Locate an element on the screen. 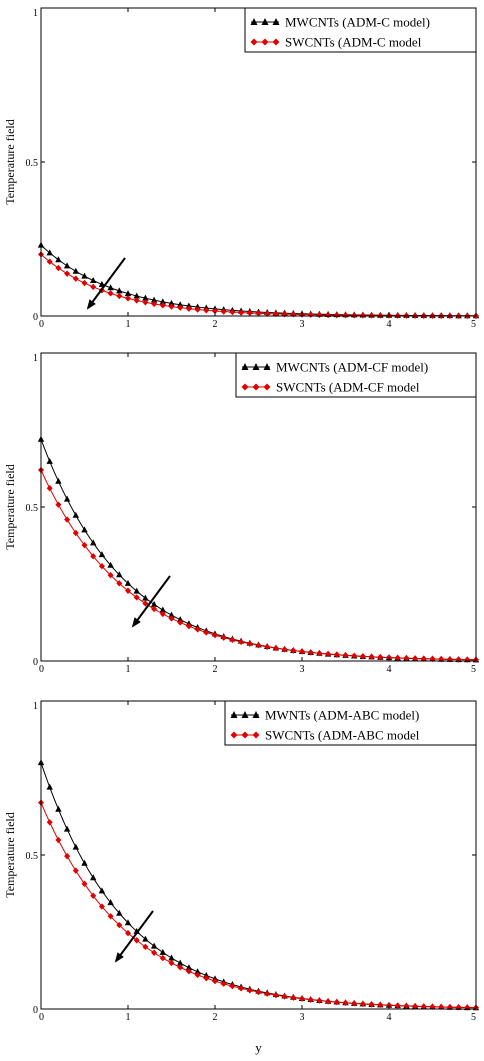 This screenshot has width=484, height=1061. legend-label: MWNTs (ADM-ABC model) is located at coordinates (342, 715).